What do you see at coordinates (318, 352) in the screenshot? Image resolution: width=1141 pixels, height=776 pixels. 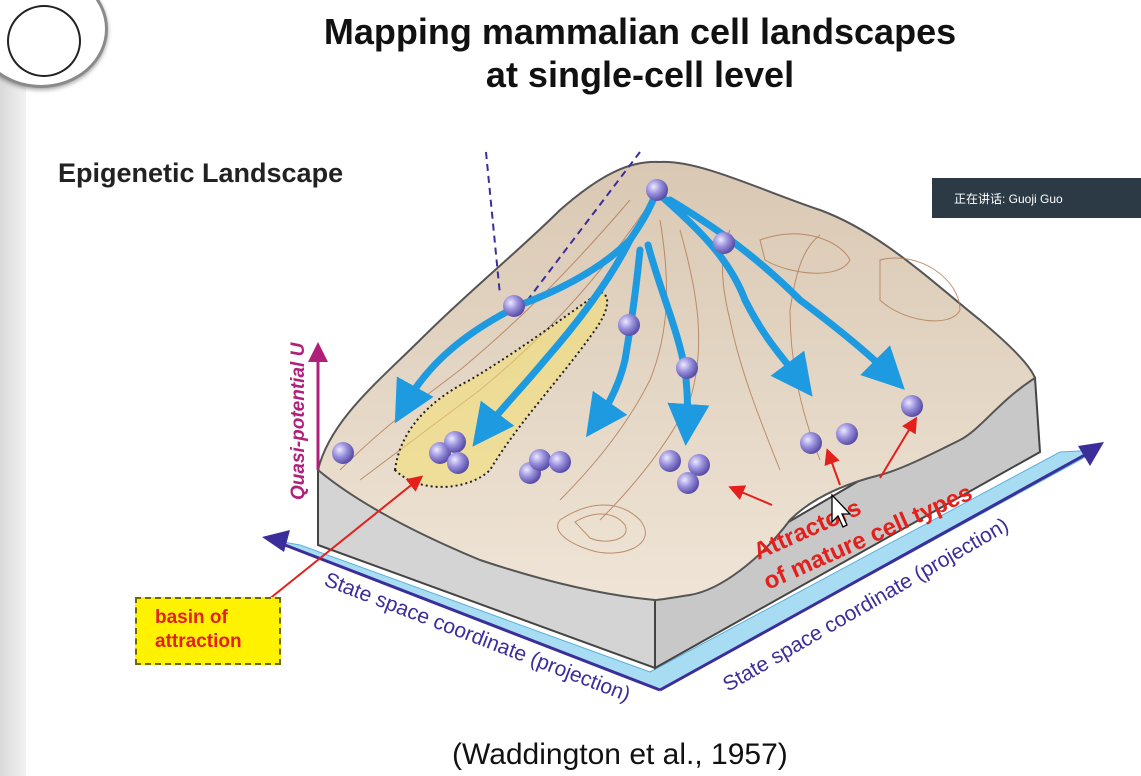 I see `y-axis-arrowhead` at bounding box center [318, 352].